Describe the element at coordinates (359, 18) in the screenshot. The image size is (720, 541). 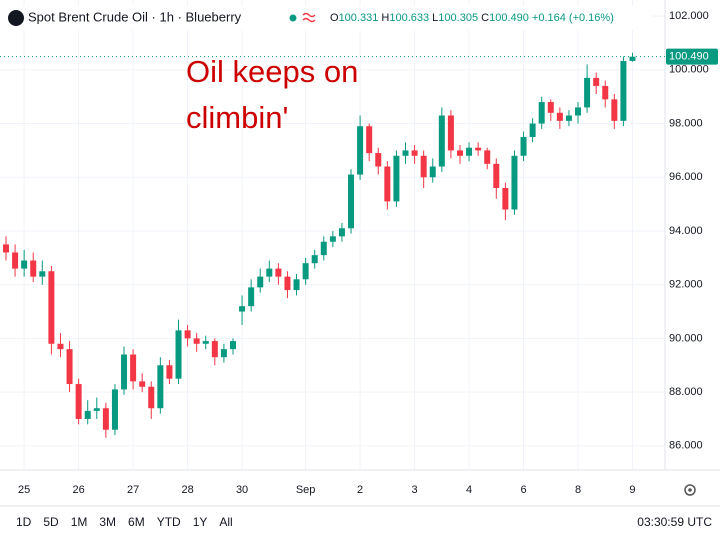
I see `ohlc-value: 100.331` at that location.